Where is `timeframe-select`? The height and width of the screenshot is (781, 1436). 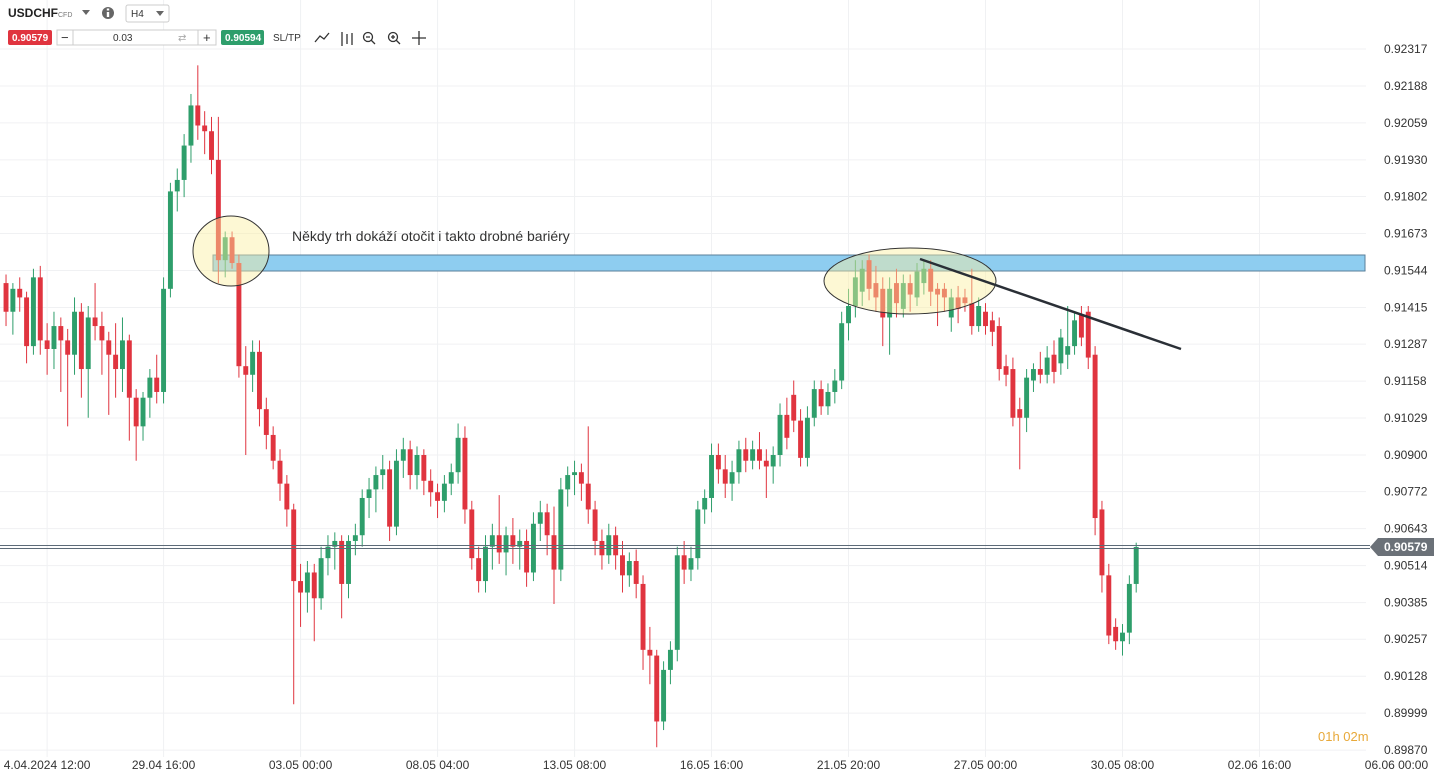
timeframe-select is located at coordinates (147, 13).